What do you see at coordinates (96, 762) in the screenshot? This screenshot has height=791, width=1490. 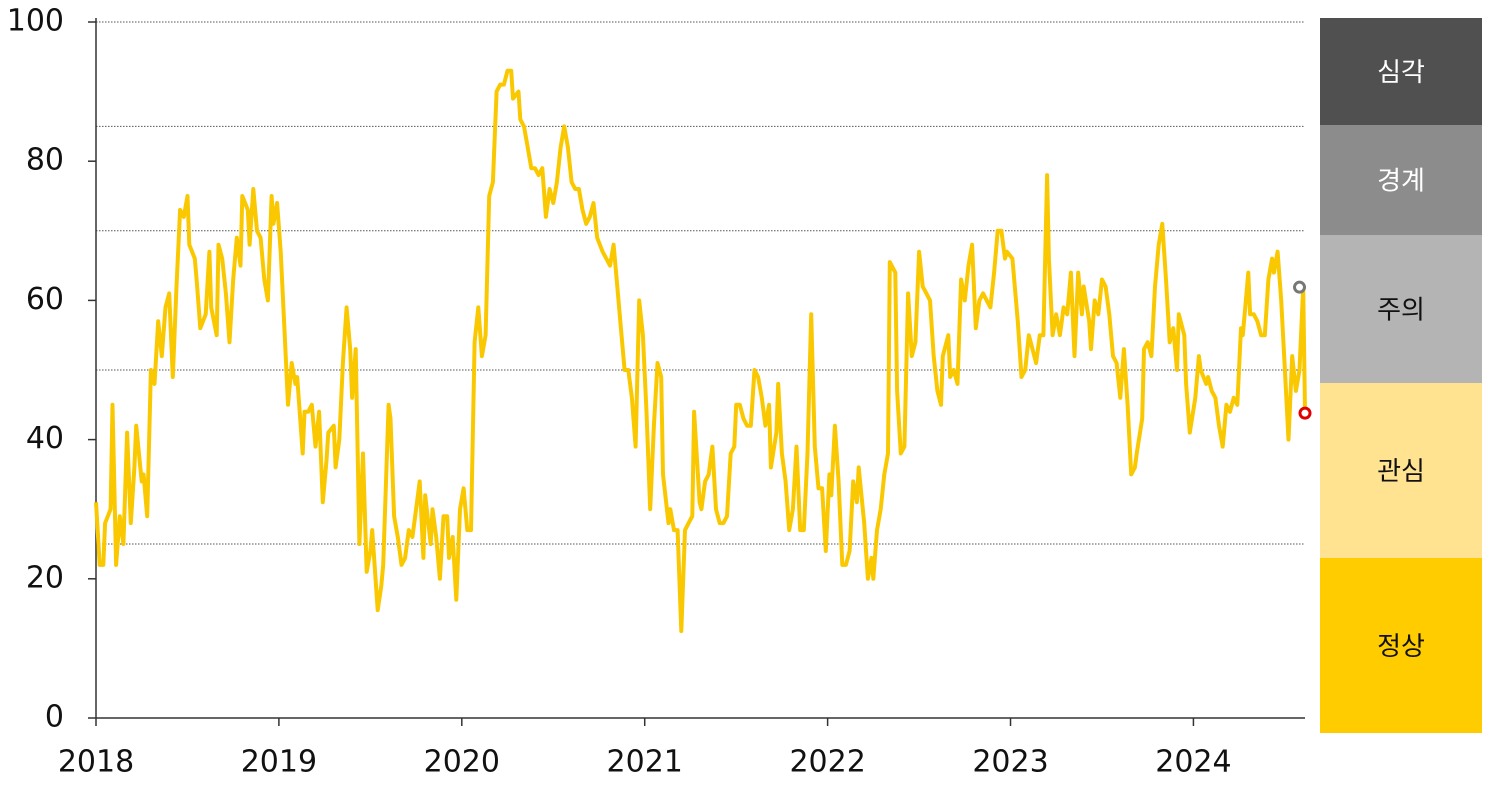 I see `x-tick-label: 2018` at bounding box center [96, 762].